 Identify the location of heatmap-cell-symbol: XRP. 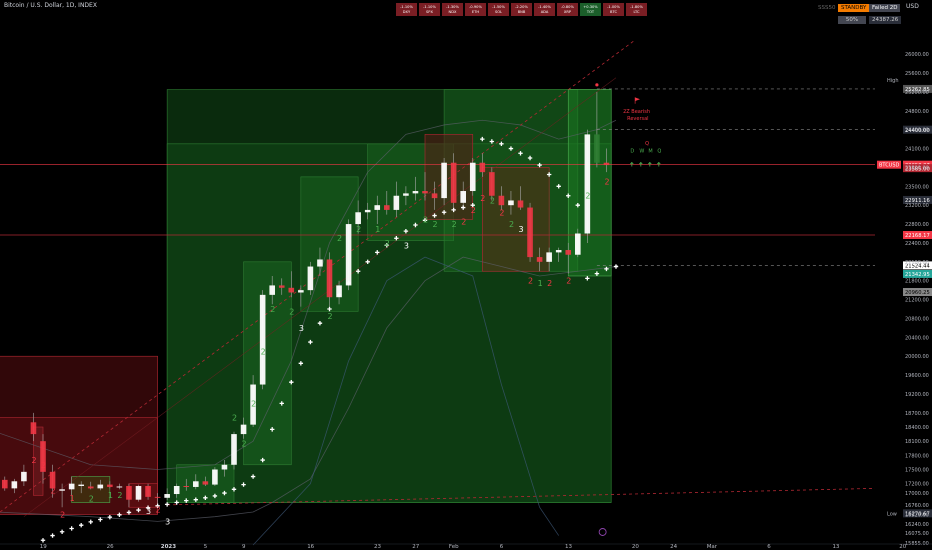
(567, 11).